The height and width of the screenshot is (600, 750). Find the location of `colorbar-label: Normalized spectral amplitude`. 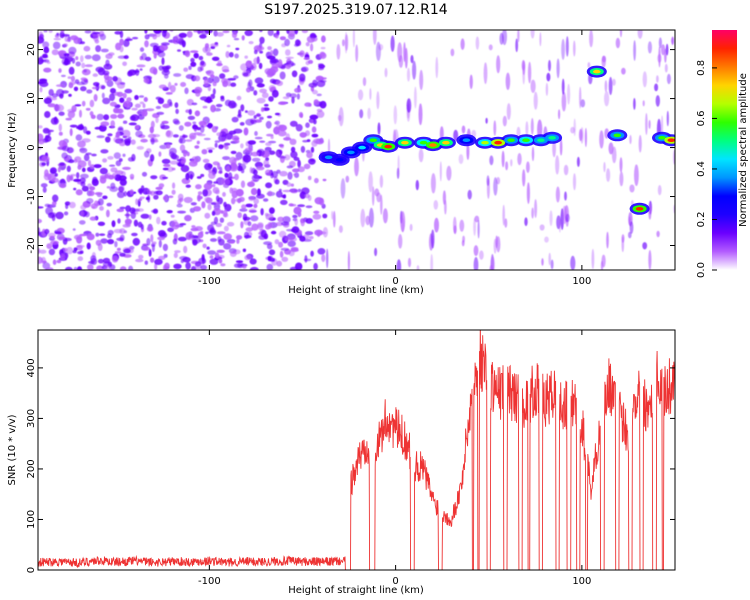

colorbar-label: Normalized spectral amplitude is located at coordinates (743, 150).